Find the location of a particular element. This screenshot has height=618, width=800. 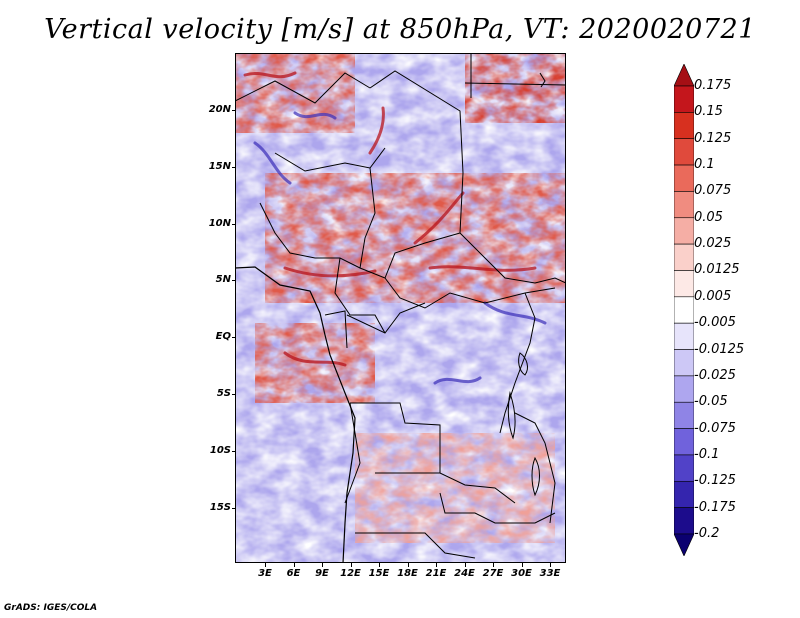

colorbar-tick-label: 0.0125 is located at coordinates (717, 270).